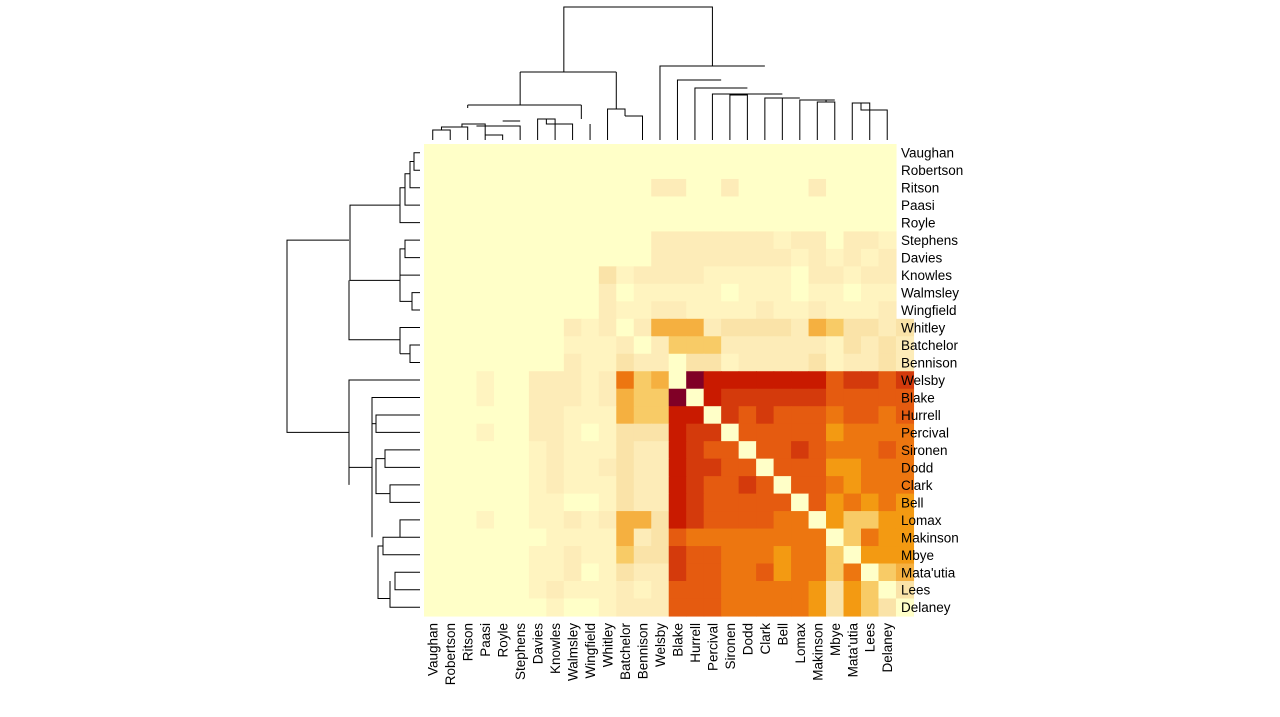 The width and height of the screenshot is (1280, 717). What do you see at coordinates (922, 258) in the screenshot?
I see `row-label: Davies` at bounding box center [922, 258].